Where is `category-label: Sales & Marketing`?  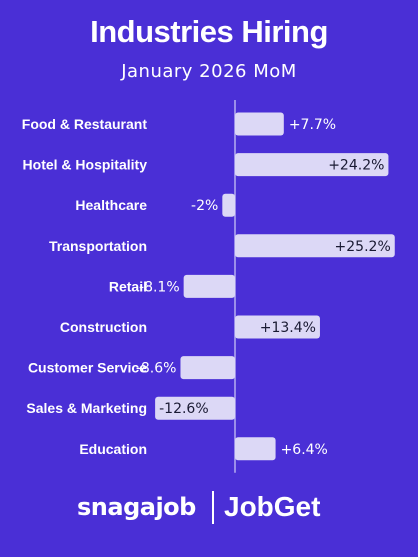 category-label: Sales & Marketing is located at coordinates (86, 408).